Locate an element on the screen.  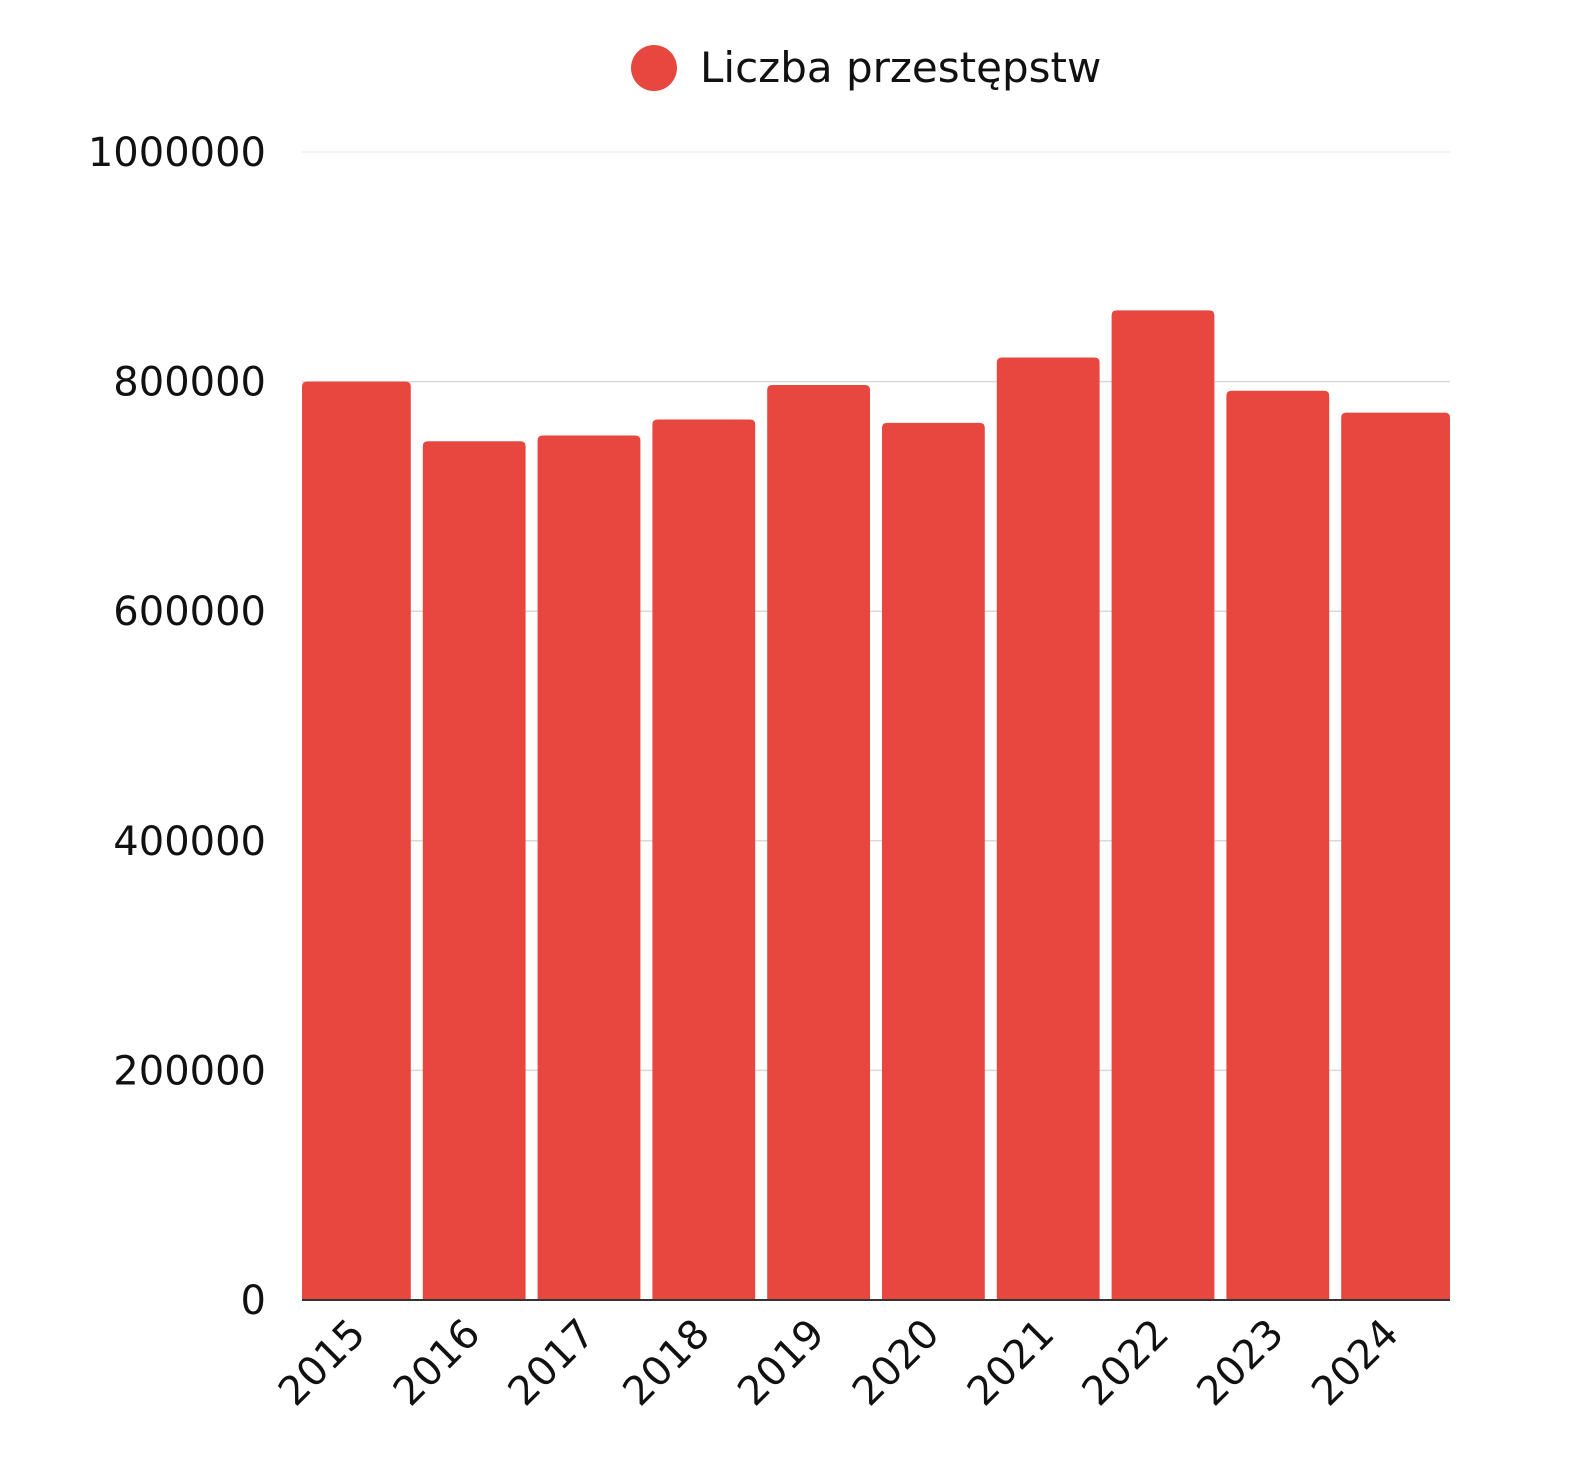
x-tick-label: 2020 is located at coordinates (896, 1363).